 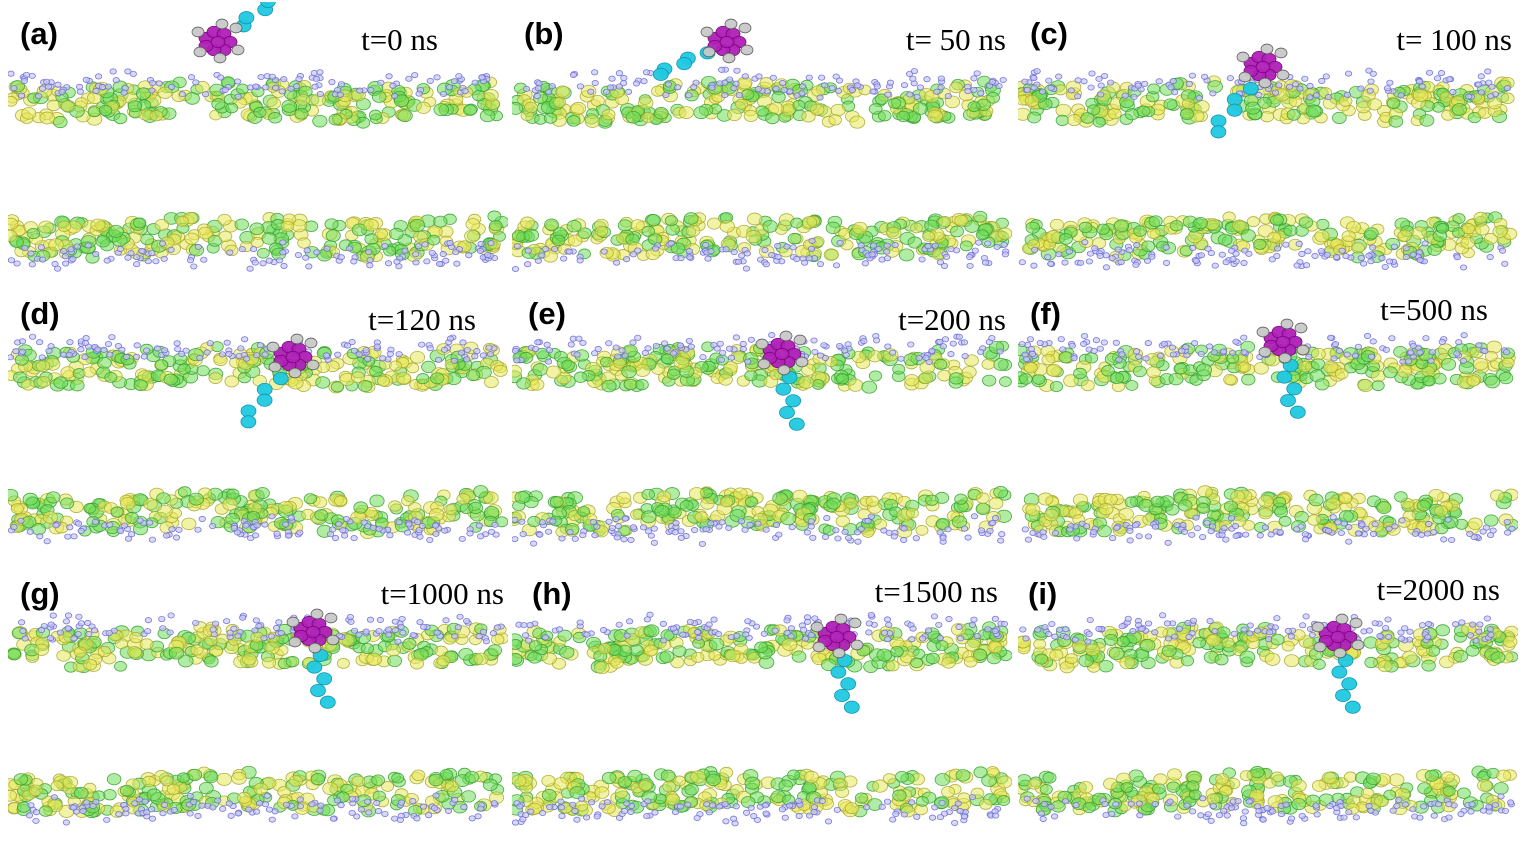 I want to click on panel-i: (i) t=2000 ns, so click(x=1268, y=702).